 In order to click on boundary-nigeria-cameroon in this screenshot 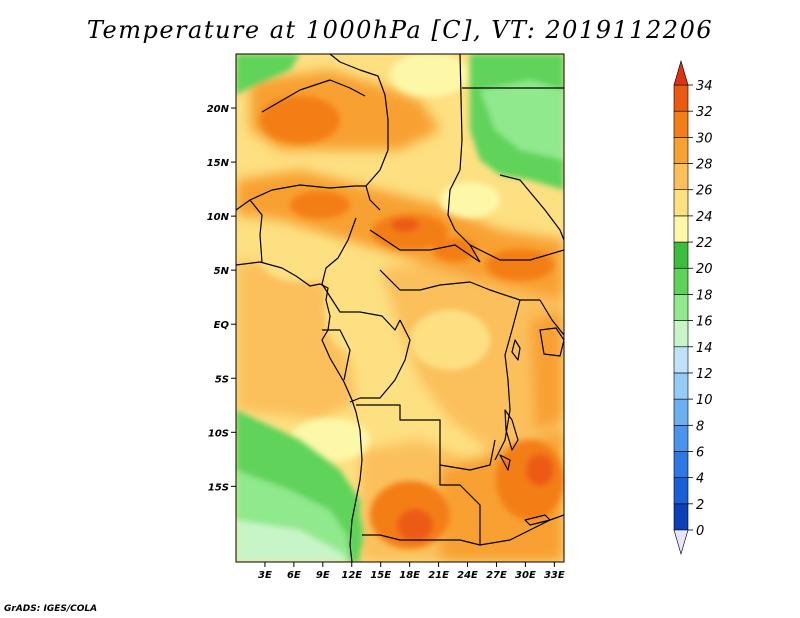, I will do `click(339, 251)`.